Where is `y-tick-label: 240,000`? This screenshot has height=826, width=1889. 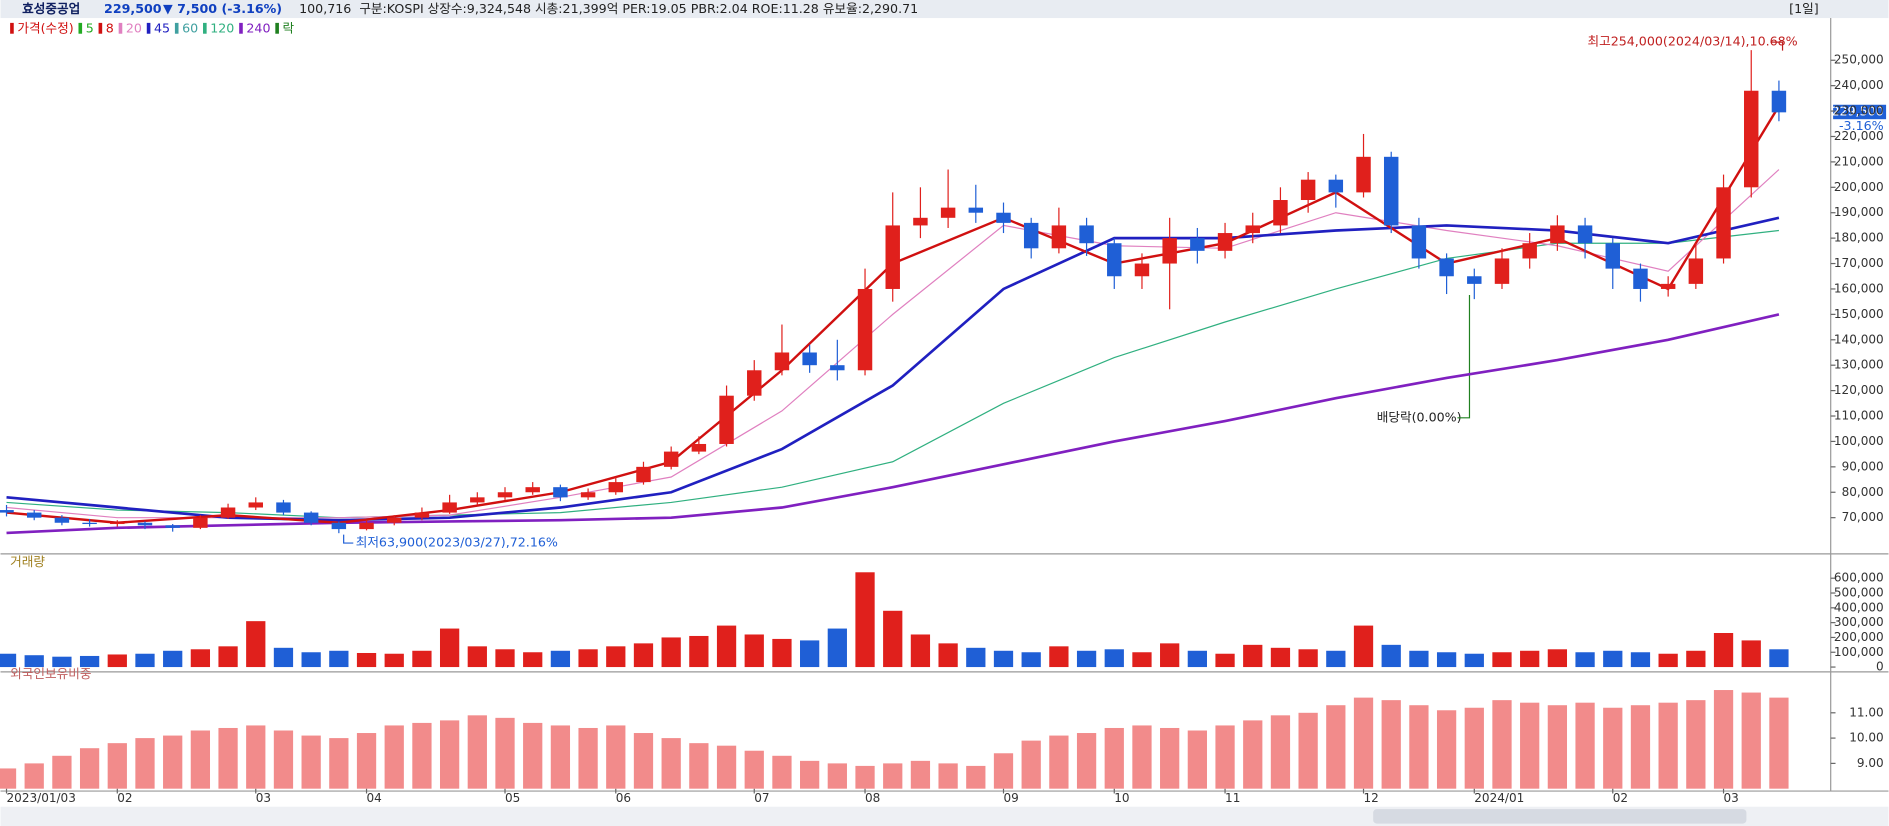
y-tick-label: 240,000 is located at coordinates (1859, 85).